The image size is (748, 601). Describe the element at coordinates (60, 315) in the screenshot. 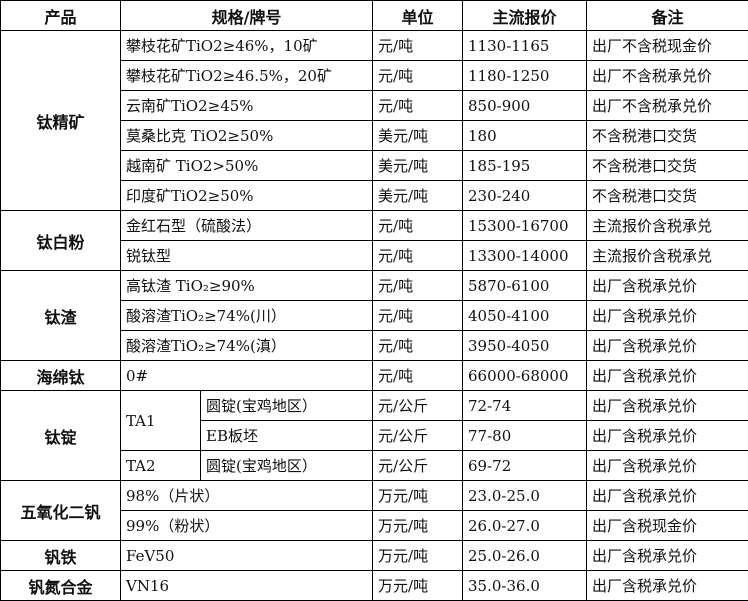

I see `product-cell: 钛渣` at that location.